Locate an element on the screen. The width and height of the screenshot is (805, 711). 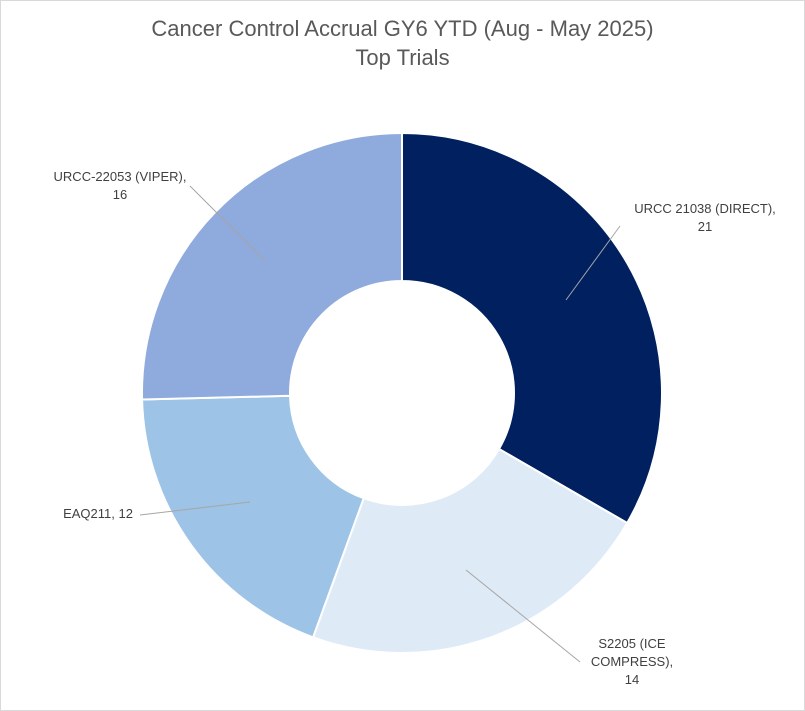
data-label-line: COMPRESS), is located at coordinates (632, 661).